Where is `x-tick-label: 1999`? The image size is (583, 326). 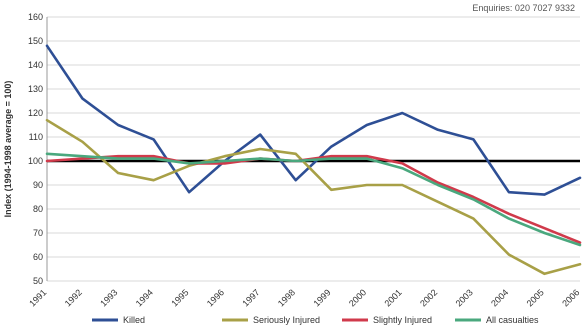 x-tick-label: 1999 is located at coordinates (321, 297).